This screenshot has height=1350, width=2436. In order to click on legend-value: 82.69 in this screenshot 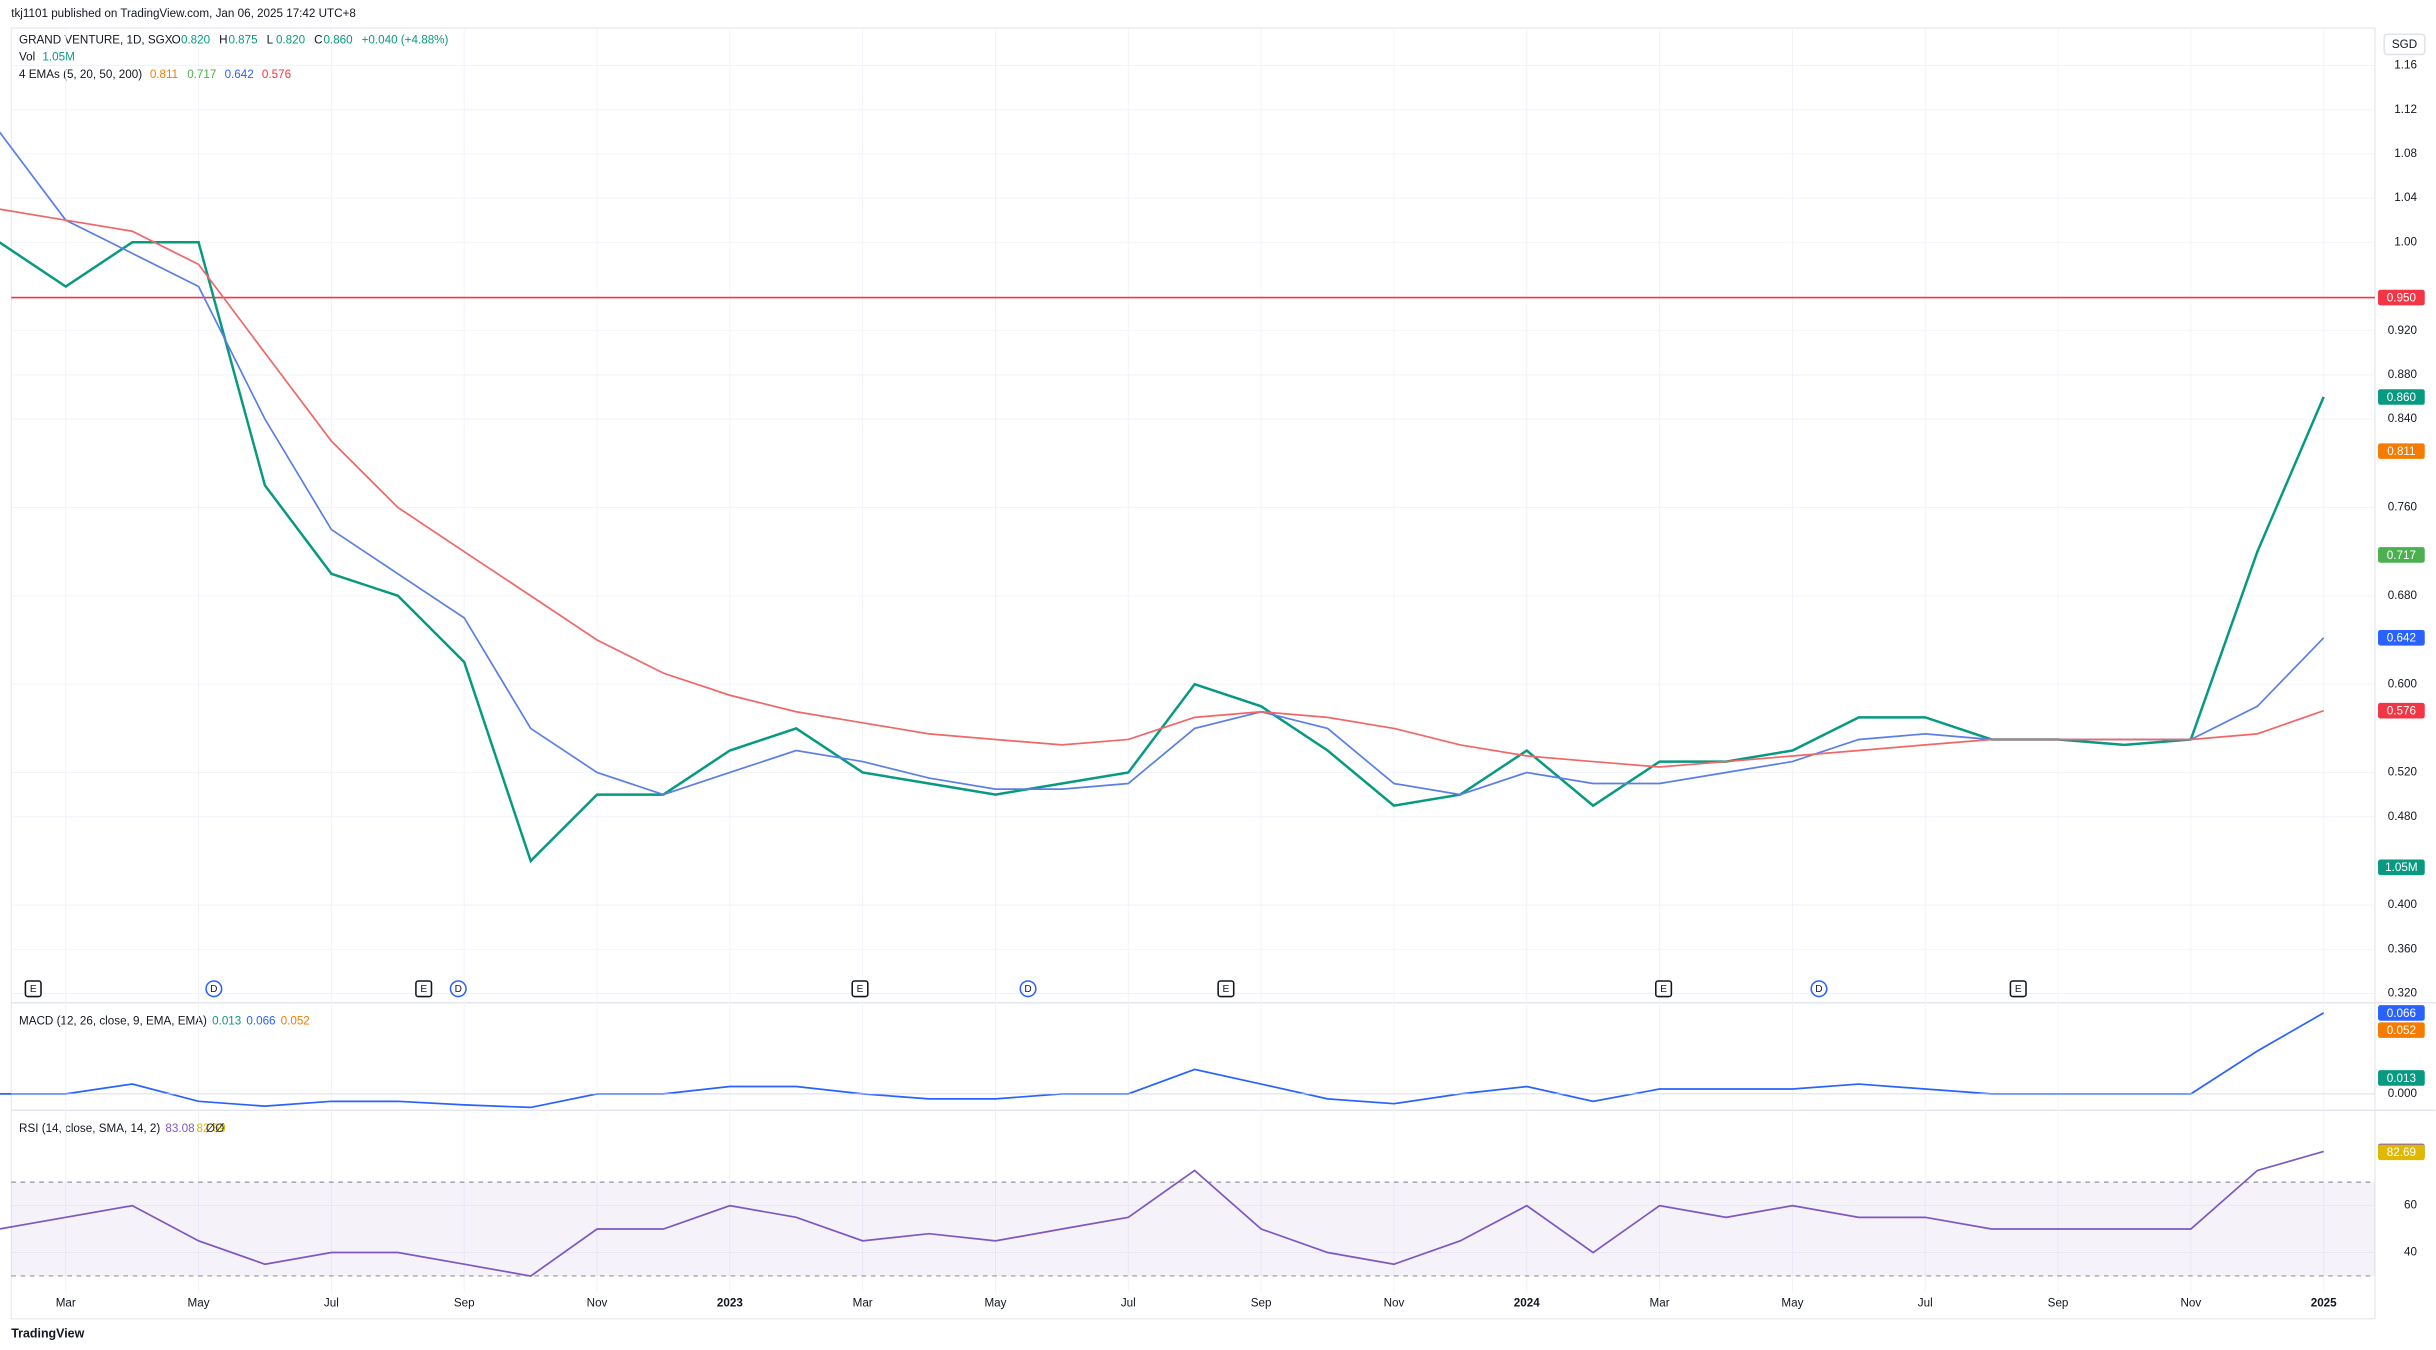, I will do `click(211, 1128)`.